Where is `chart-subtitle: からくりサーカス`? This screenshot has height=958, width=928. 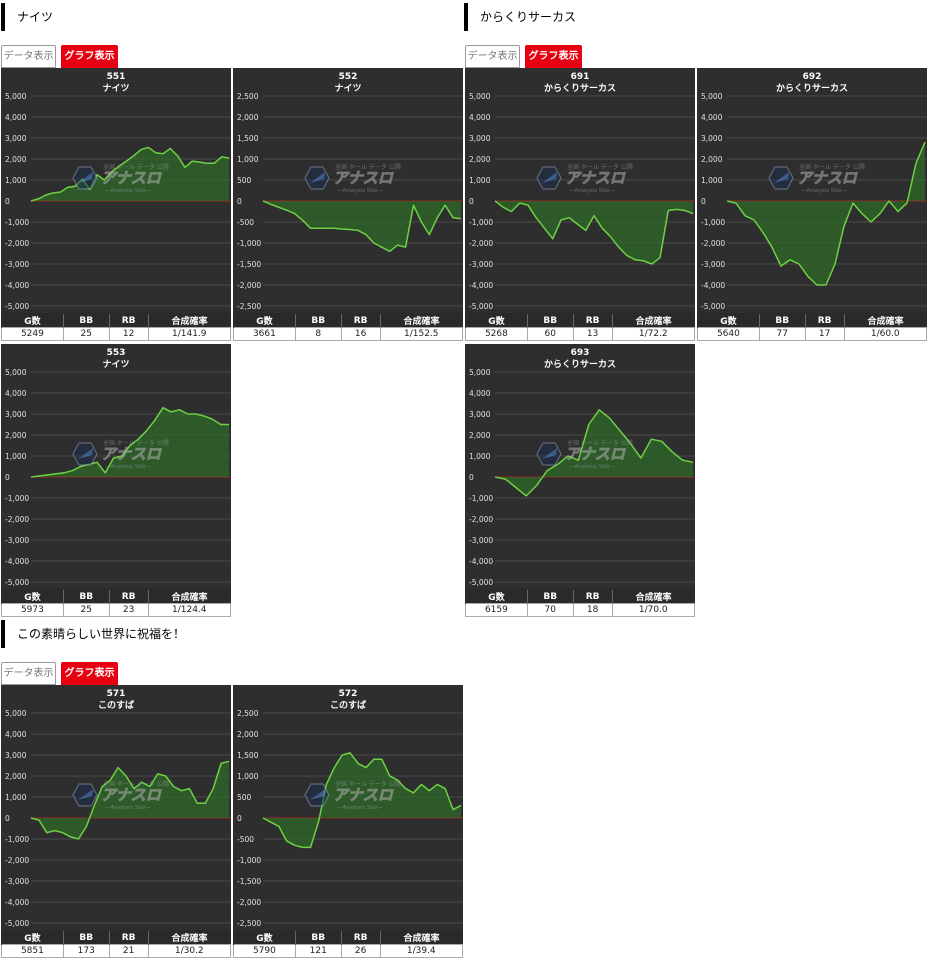
chart-subtitle: からくりサーカス is located at coordinates (580, 364).